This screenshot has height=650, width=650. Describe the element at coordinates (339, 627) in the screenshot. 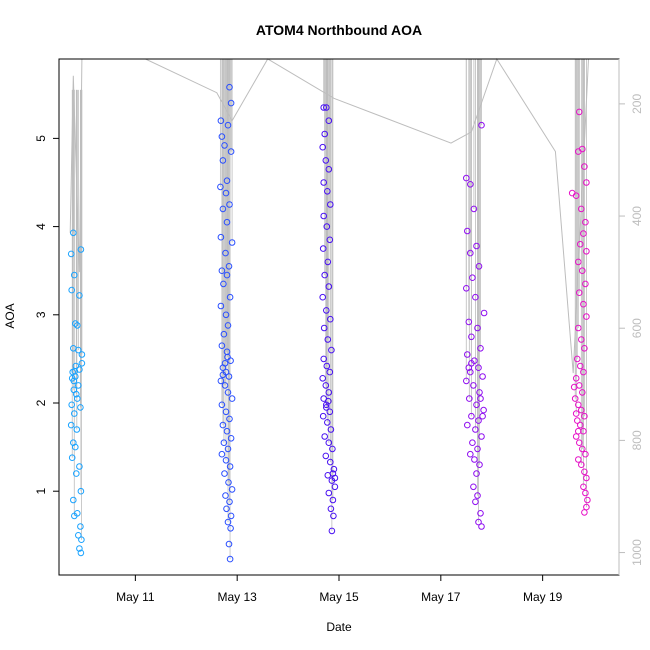

I see `x-axis-label: Date` at that location.